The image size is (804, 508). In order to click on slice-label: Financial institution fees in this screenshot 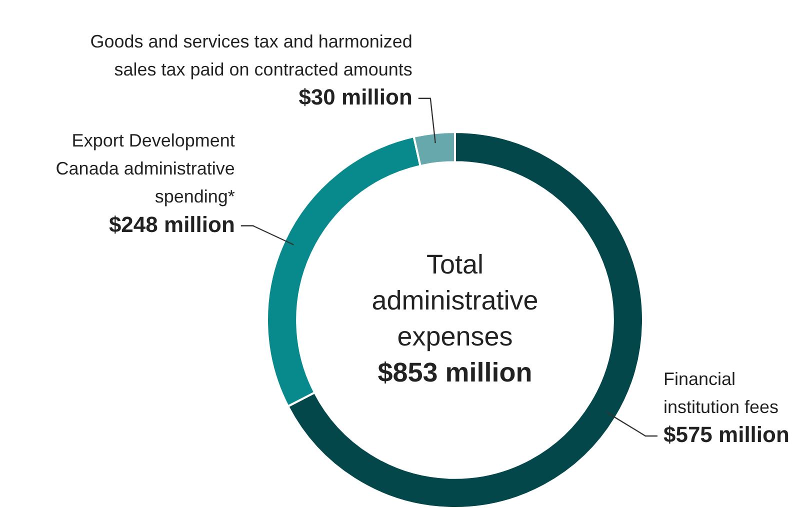, I will do `click(721, 392)`.